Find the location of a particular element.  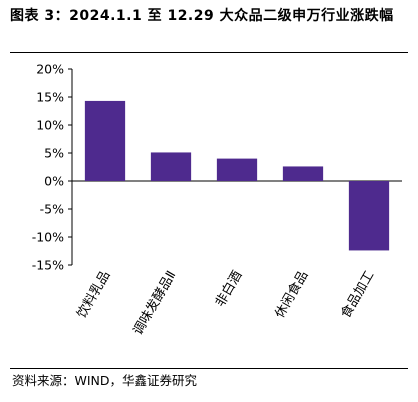

title-divider is located at coordinates (209, 52).